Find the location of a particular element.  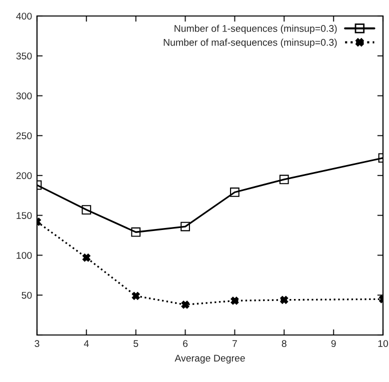

y-tick-label: 400 is located at coordinates (24, 16).